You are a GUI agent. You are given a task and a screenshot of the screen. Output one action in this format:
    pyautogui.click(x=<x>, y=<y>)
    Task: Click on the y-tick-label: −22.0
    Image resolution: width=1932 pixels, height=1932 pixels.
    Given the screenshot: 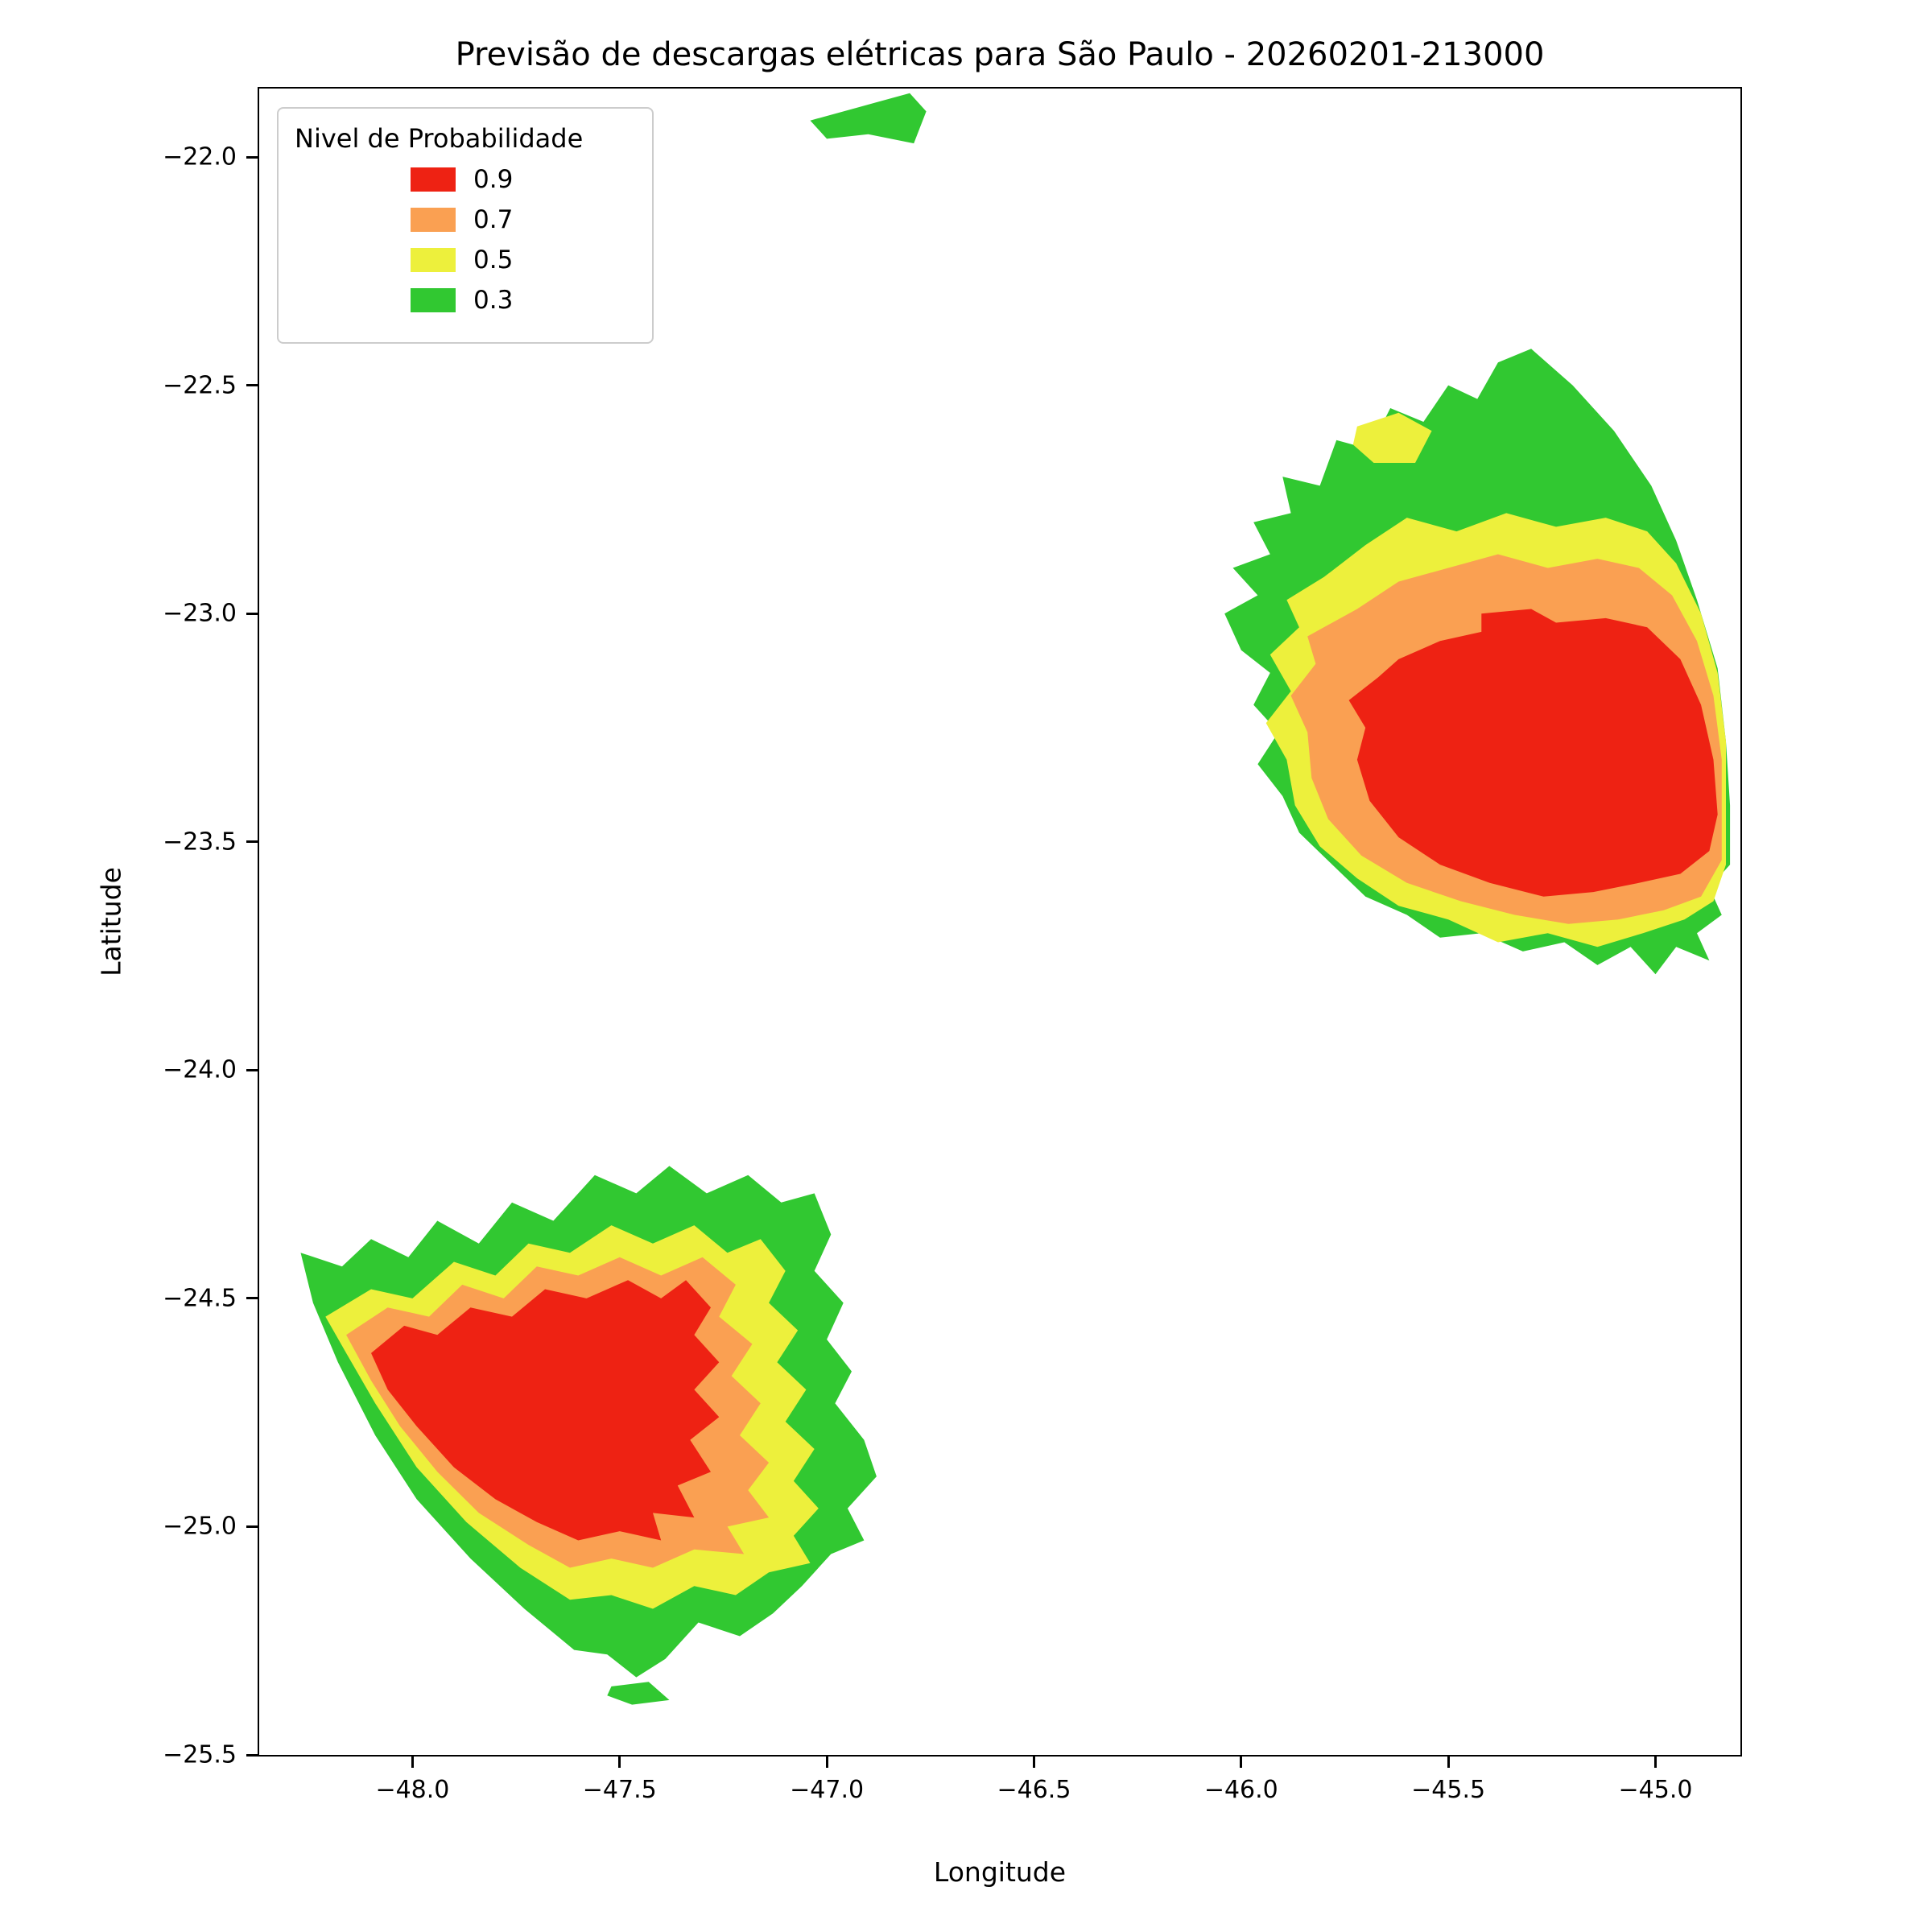 What is the action you would take?
    pyautogui.click(x=200, y=156)
    